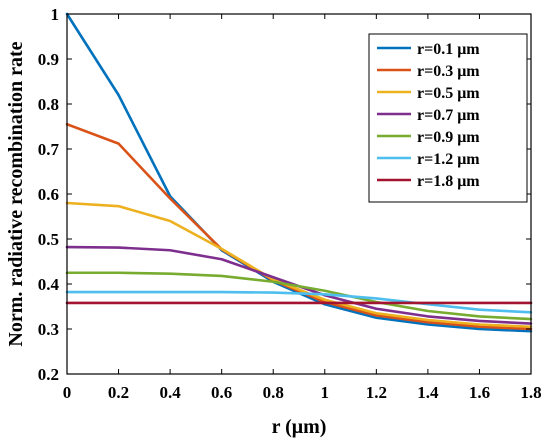 The height and width of the screenshot is (444, 550). Describe the element at coordinates (49, 284) in the screenshot. I see `y-tick-label: 0.4` at that location.